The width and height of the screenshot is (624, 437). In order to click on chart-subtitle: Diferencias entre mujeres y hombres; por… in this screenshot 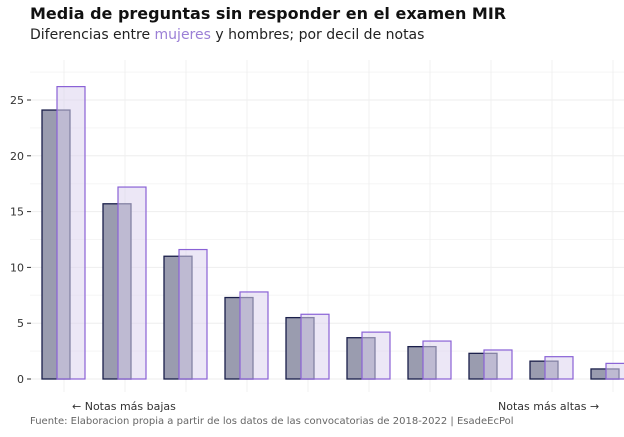, I will do `click(227, 35)`.